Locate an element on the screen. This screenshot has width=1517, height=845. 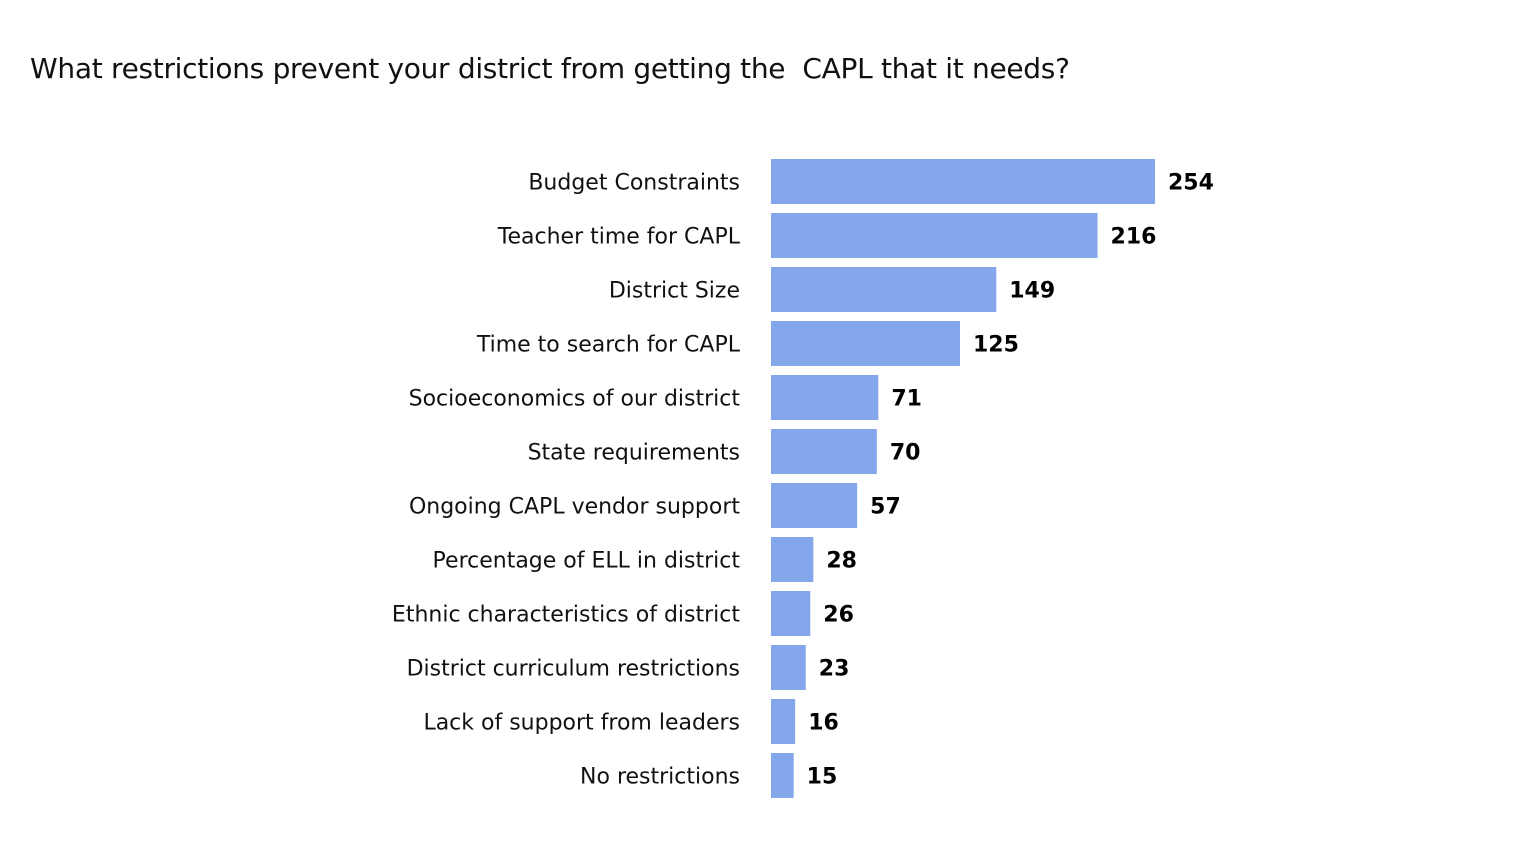
category-label: Percentage of ELL in district is located at coordinates (587, 561).